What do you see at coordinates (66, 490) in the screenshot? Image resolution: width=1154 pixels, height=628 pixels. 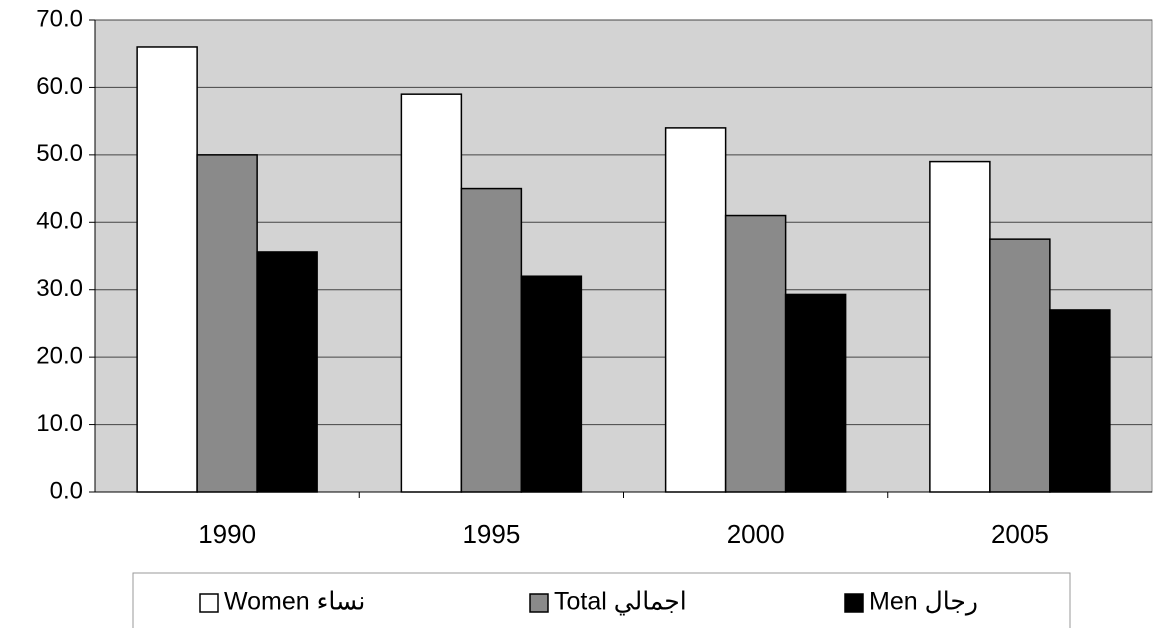 I see `y-tick-label: 0.0` at bounding box center [66, 490].